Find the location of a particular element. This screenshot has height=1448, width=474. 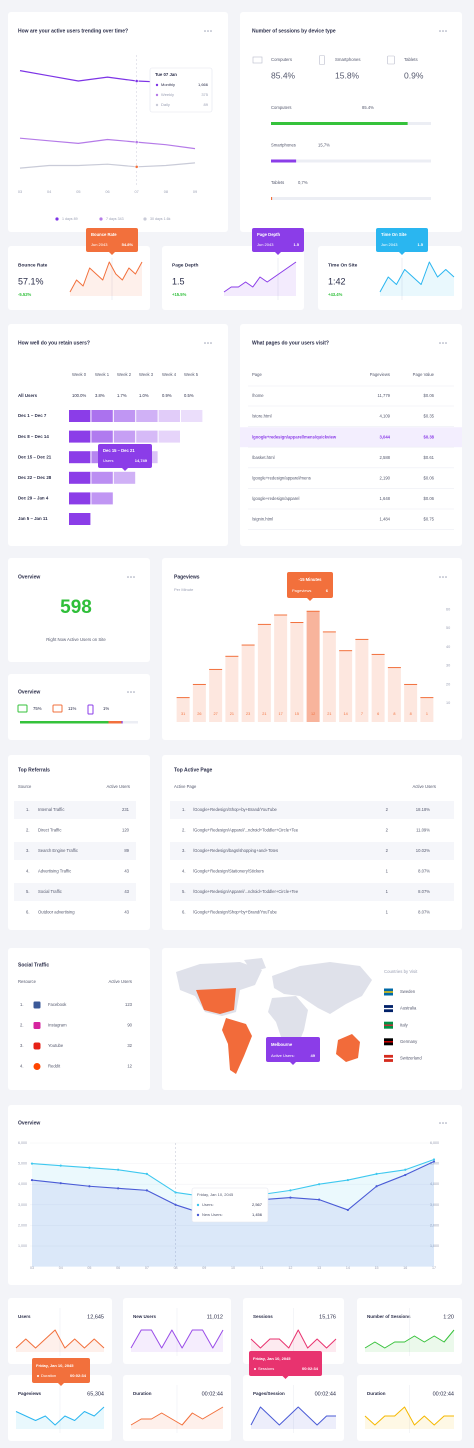

card-title: Users is located at coordinates (24, 1316).